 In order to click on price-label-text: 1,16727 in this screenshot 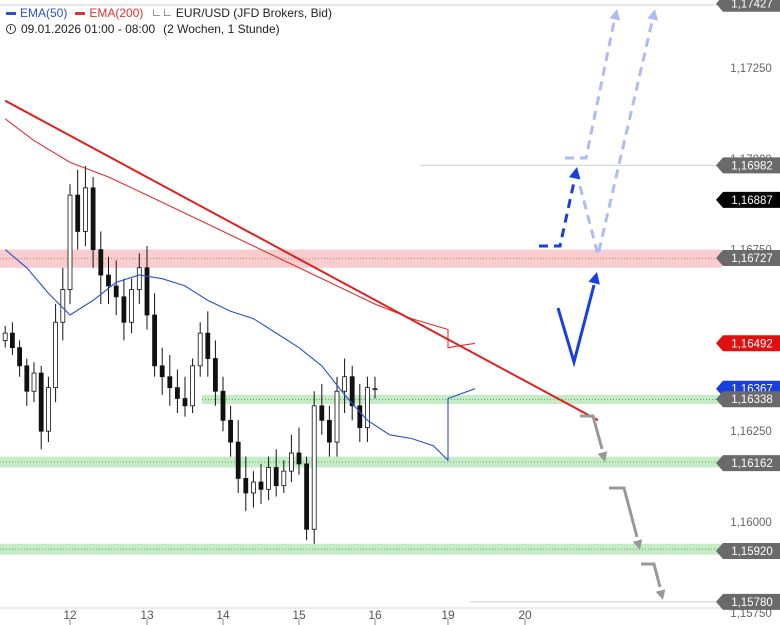, I will do `click(752, 259)`.